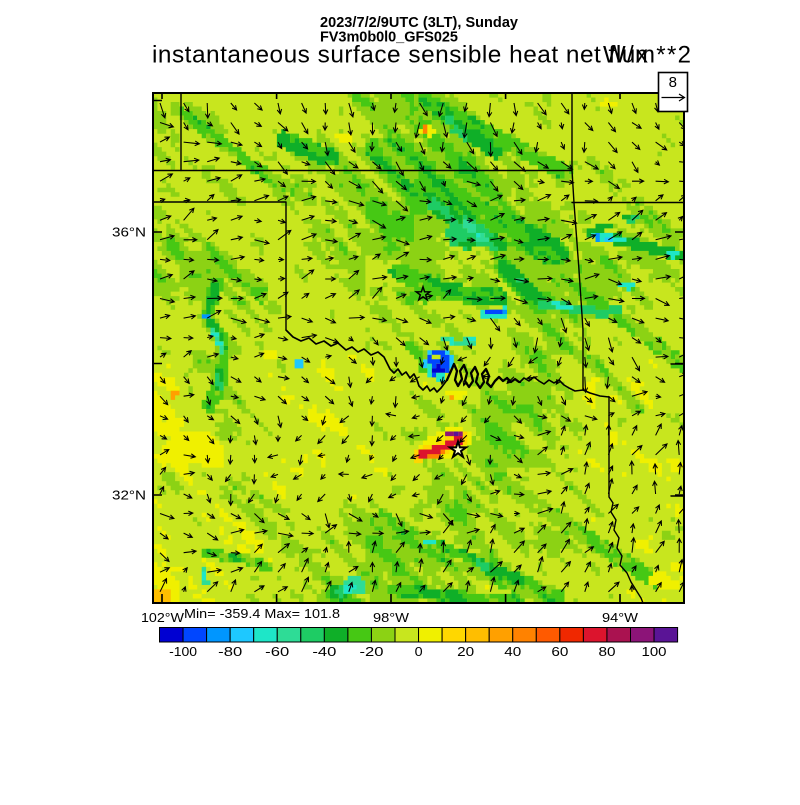 This screenshot has width=800, height=805. What do you see at coordinates (465, 651) in the screenshot?
I see `svg-text: 20` at bounding box center [465, 651].